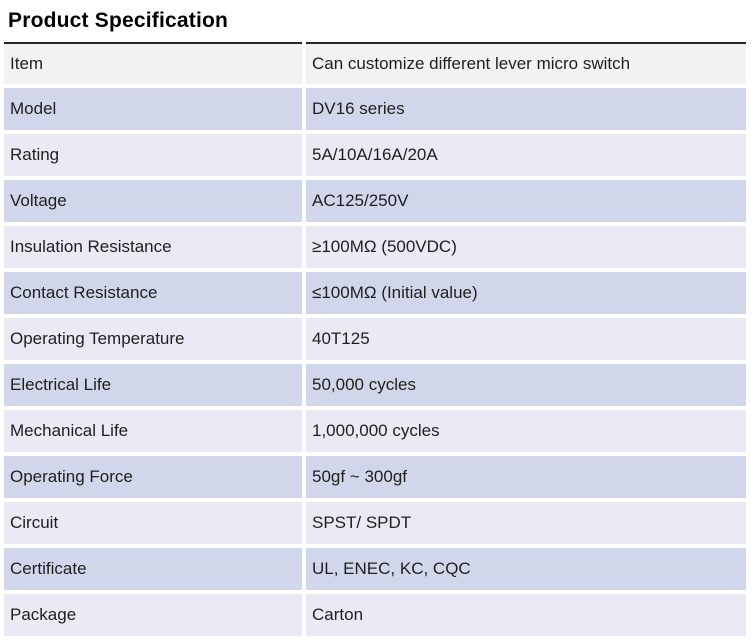  I want to click on table-row: Operating Temperature 40T125, so click(375, 339).